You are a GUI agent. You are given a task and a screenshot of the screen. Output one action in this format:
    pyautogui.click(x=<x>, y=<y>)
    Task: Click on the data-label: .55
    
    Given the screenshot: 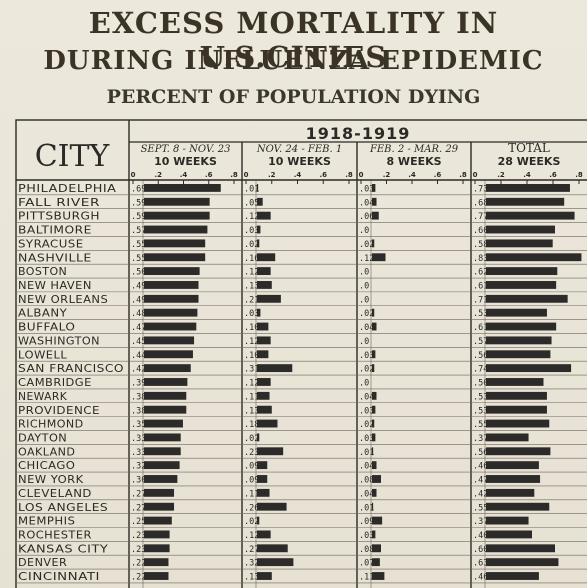 What is the action you would take?
    pyautogui.click(x=480, y=425)
    